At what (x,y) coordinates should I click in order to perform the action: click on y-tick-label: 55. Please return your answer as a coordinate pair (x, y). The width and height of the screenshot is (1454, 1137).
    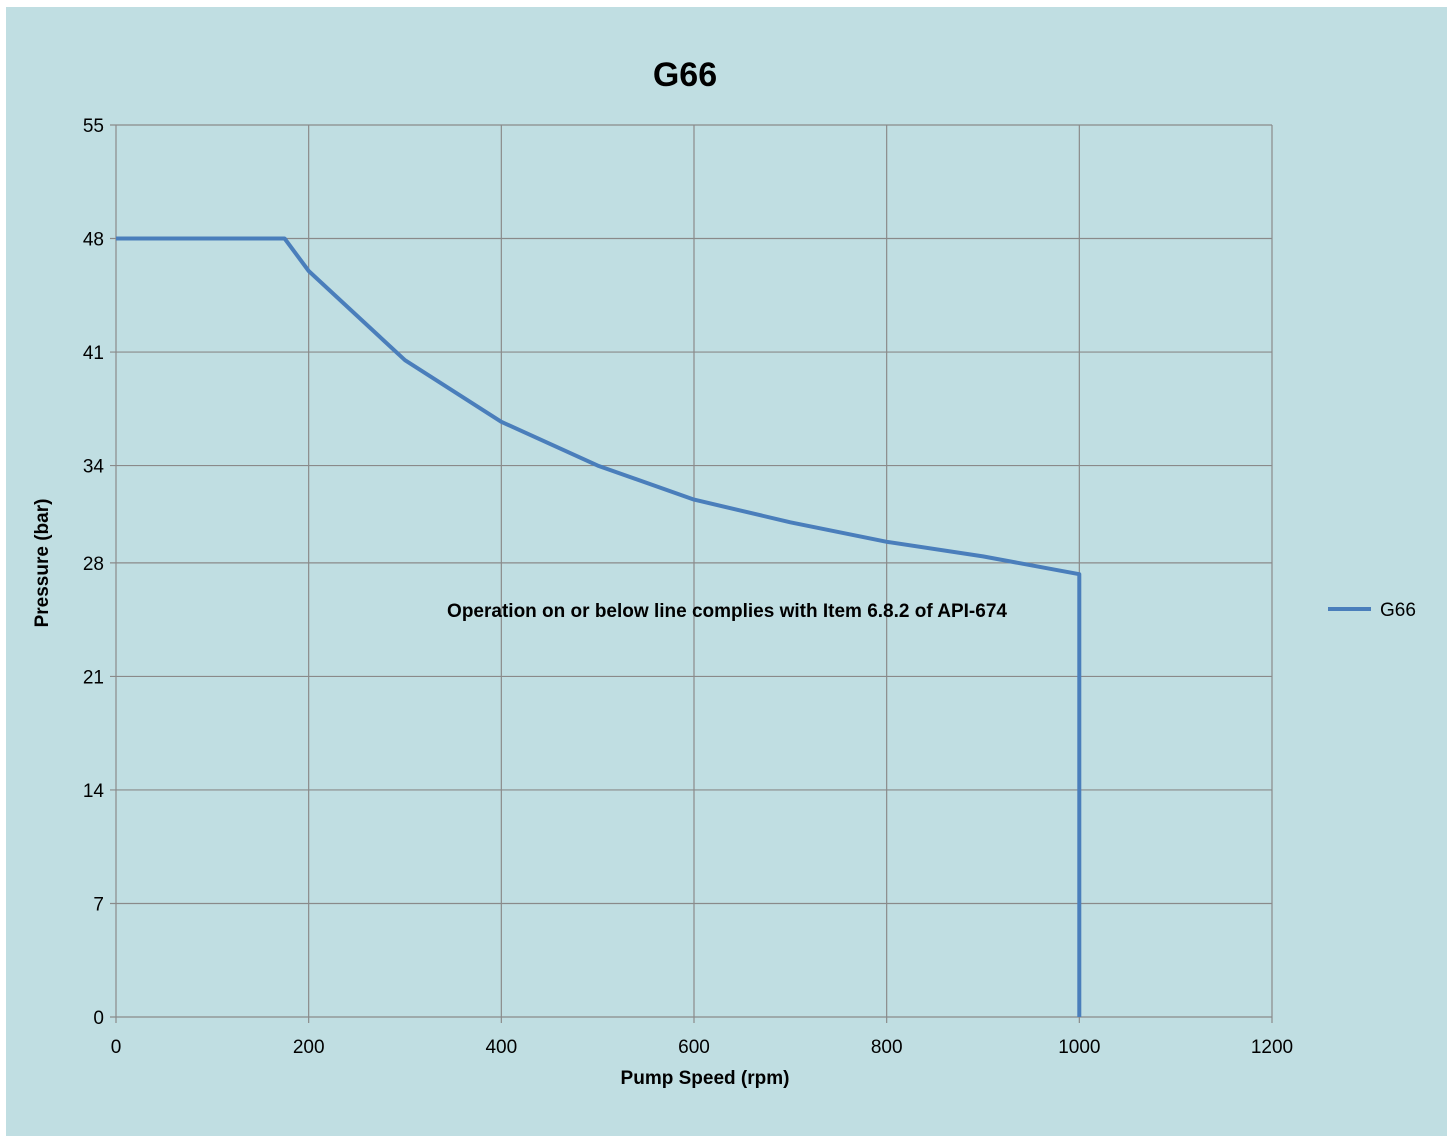
    Looking at the image, I should click on (93, 126).